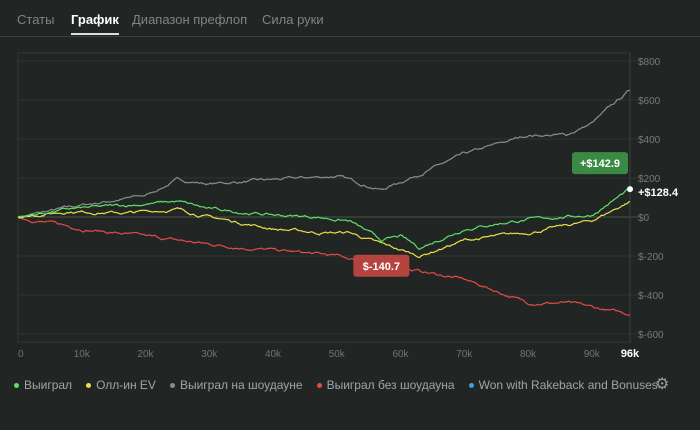 The height and width of the screenshot is (430, 700). What do you see at coordinates (649, 140) in the screenshot?
I see `y-tick-label: $400` at bounding box center [649, 140].